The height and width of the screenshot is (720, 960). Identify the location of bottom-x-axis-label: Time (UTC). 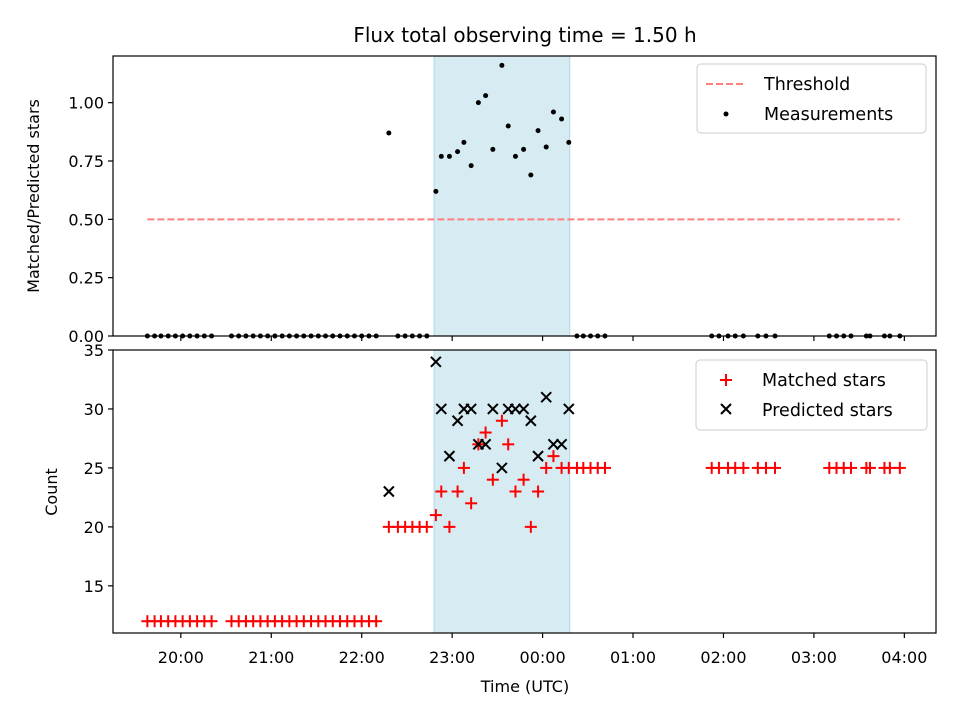
(524, 686).